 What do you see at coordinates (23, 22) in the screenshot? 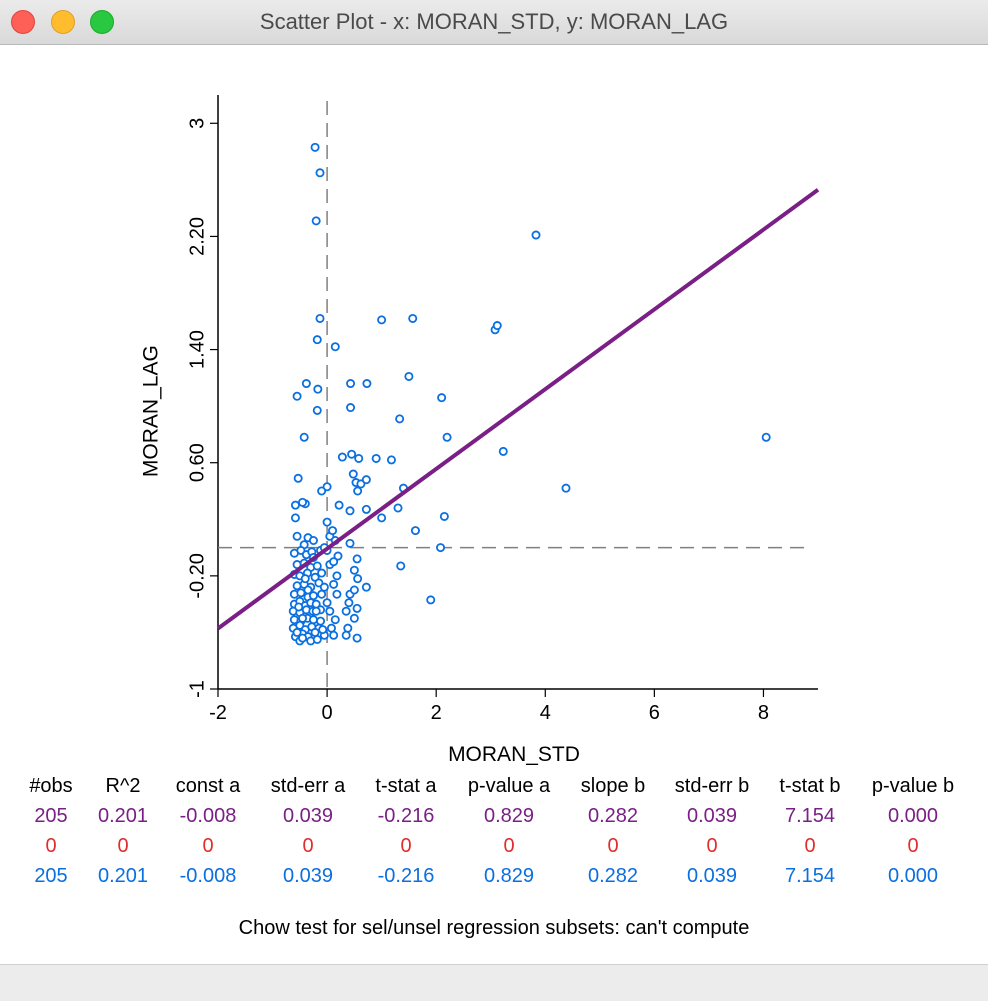
I see `close-button` at bounding box center [23, 22].